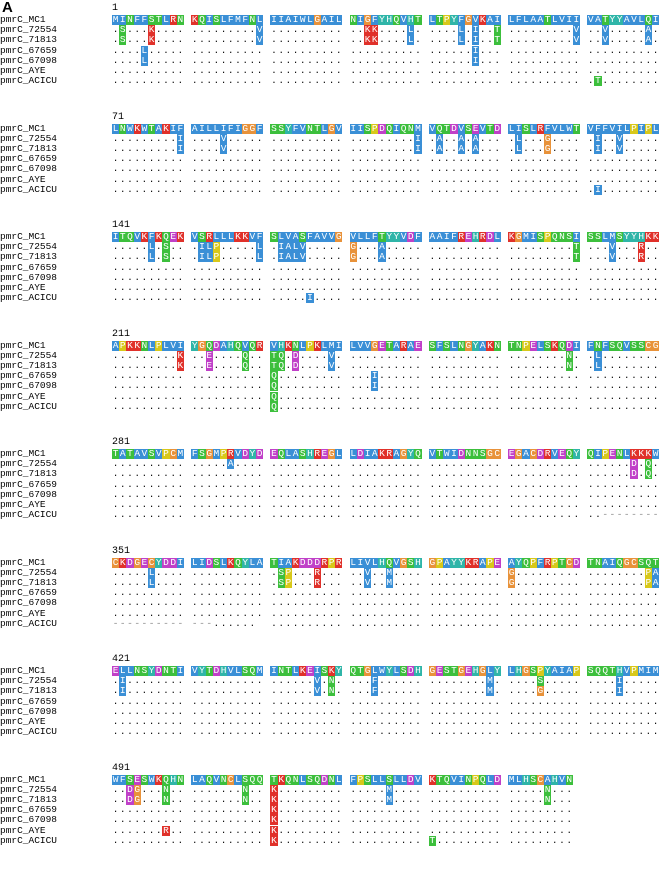 Image resolution: width=669 pixels, height=874 pixels. Describe the element at coordinates (202, 345) in the screenshot. I see `residue: G` at that location.